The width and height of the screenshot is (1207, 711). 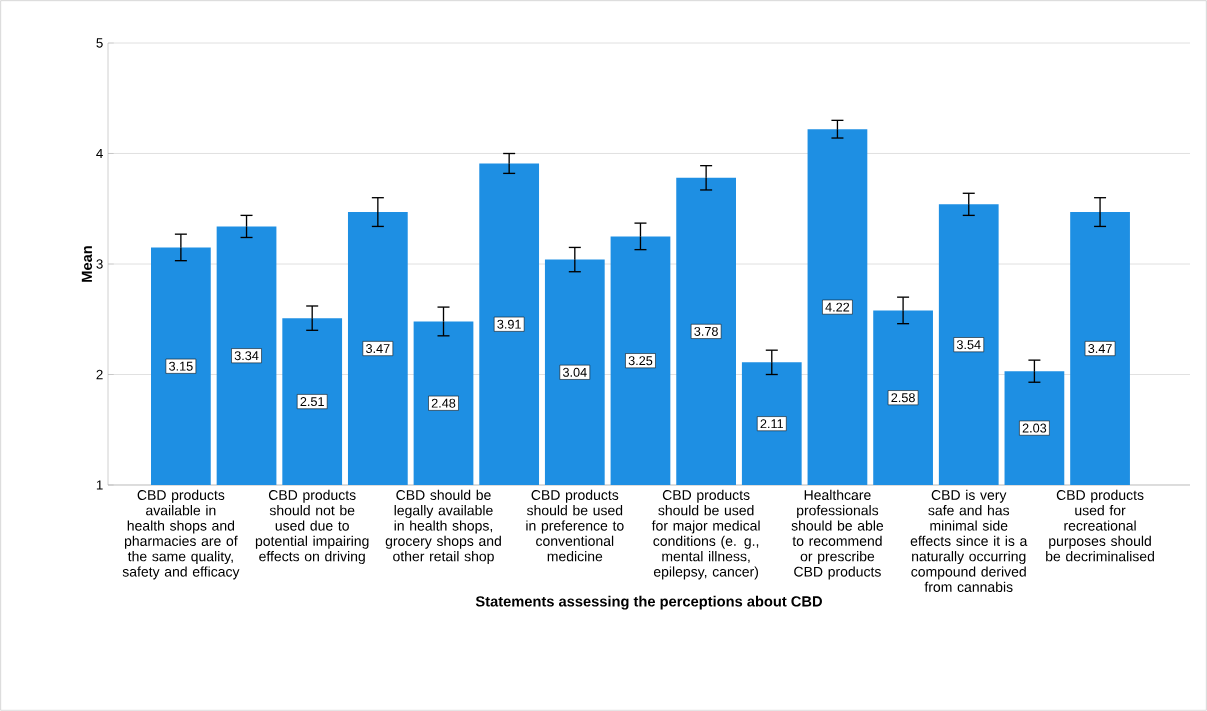 What do you see at coordinates (443, 403) in the screenshot?
I see `data-label: 2.48` at bounding box center [443, 403].